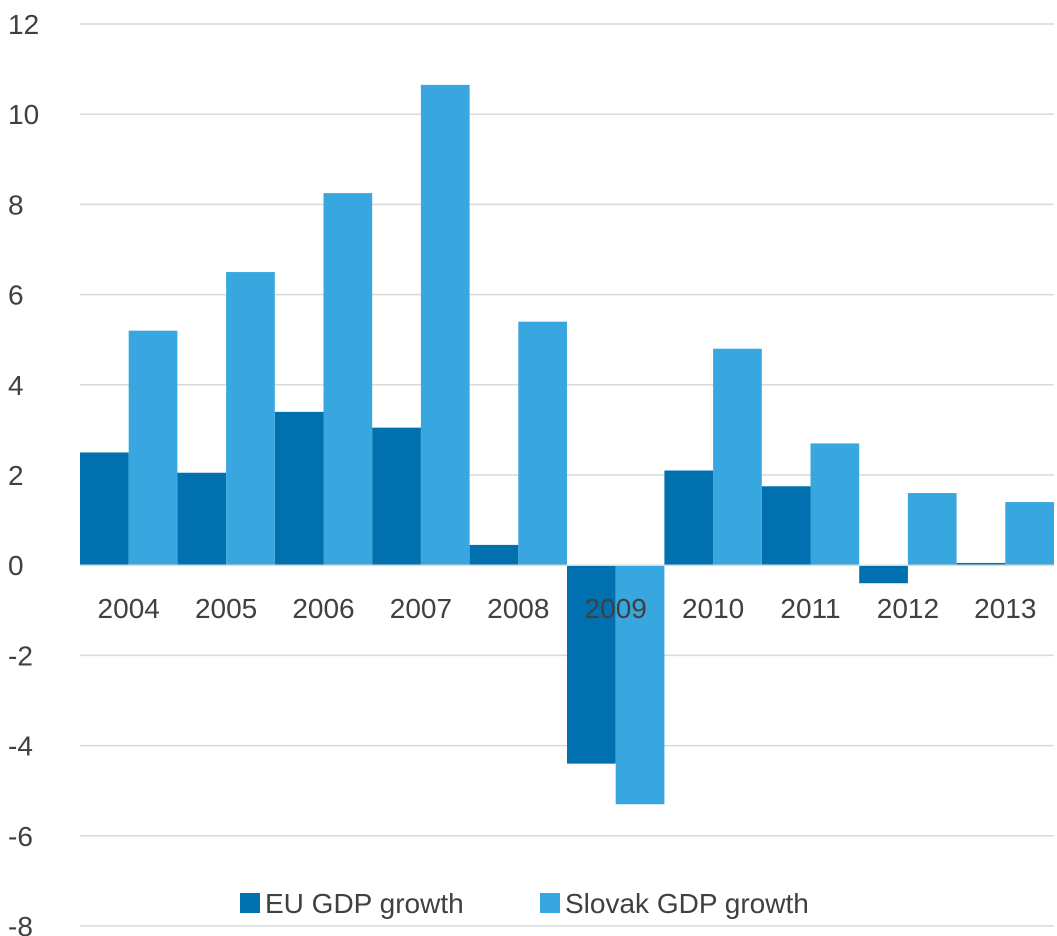  Describe the element at coordinates (524, 903) in the screenshot. I see `legend: EU GDP growth Slovak GDP growth` at that location.